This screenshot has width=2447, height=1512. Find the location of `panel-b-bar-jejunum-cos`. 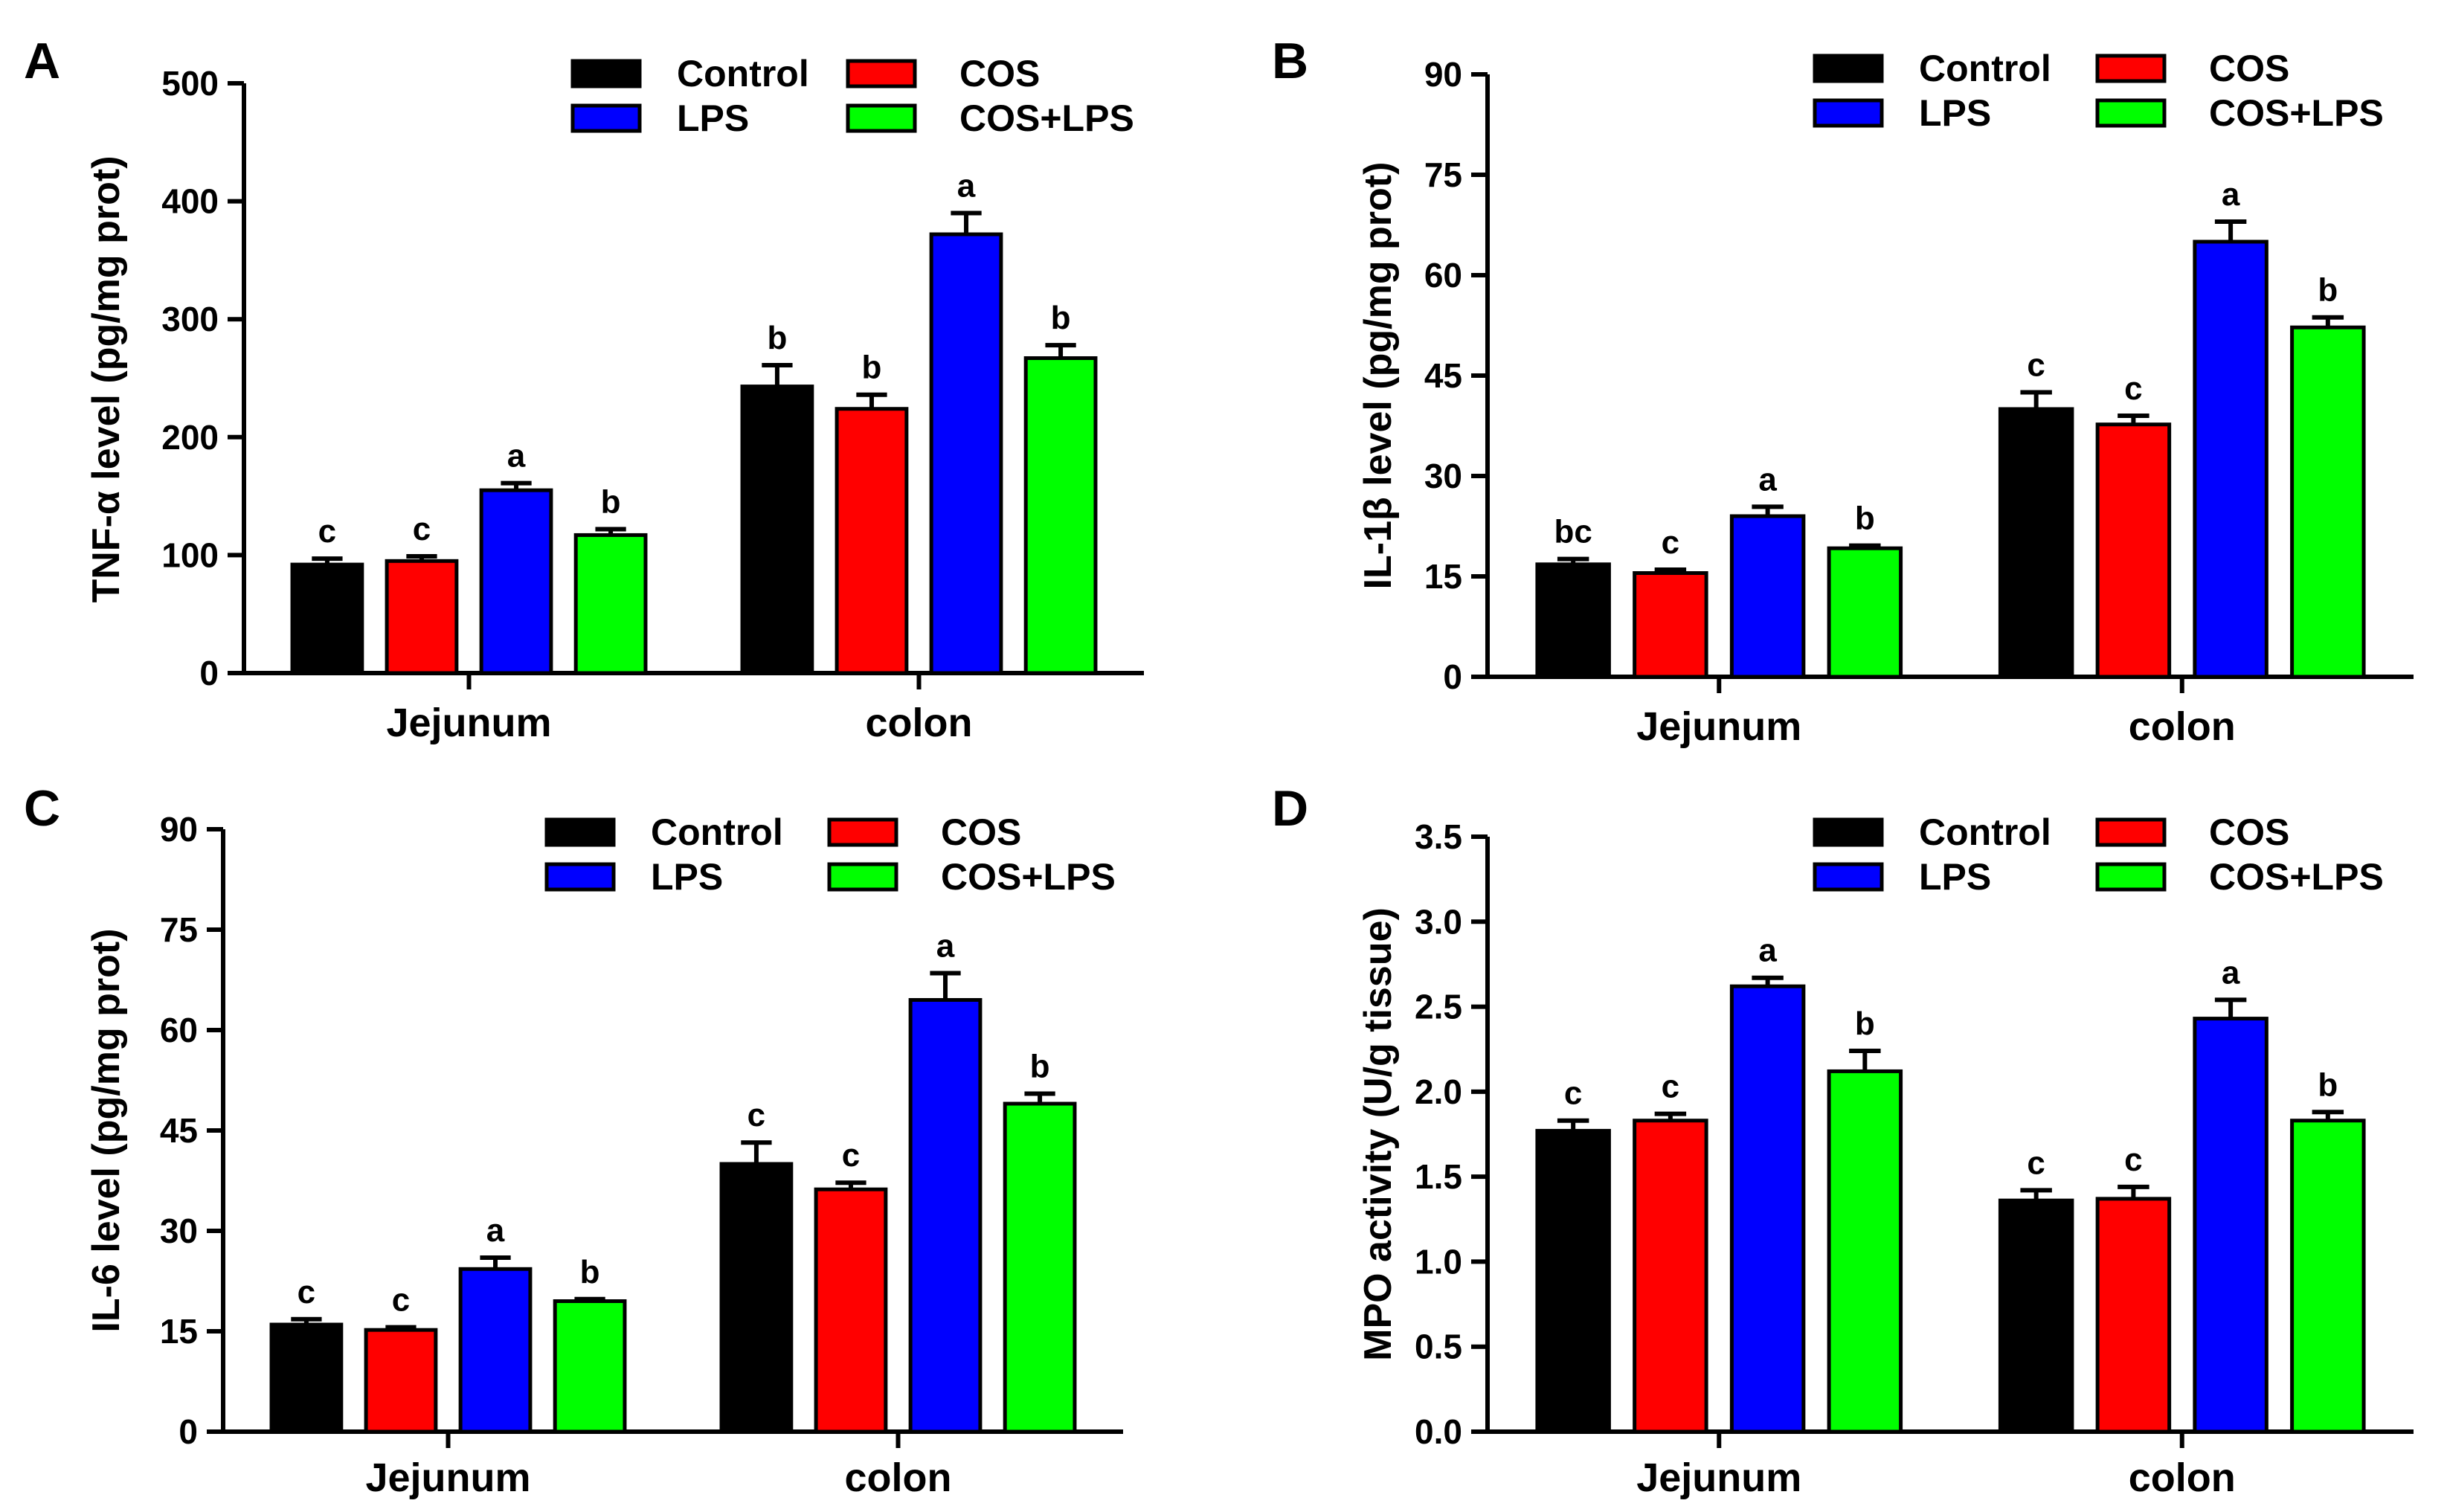

panel-b-bar-jejunum-cos is located at coordinates (1671, 625).